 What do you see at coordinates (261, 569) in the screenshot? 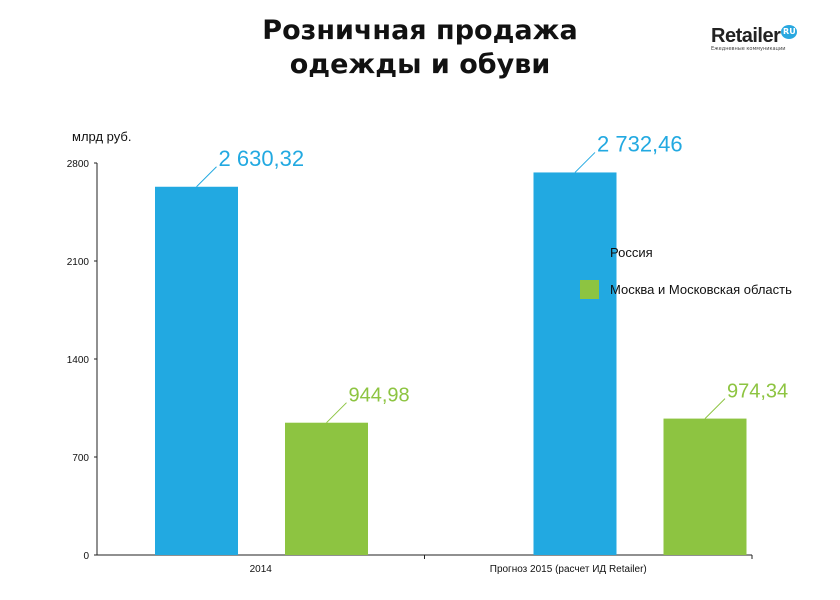
I see `x-tick-label: 2014` at bounding box center [261, 569].